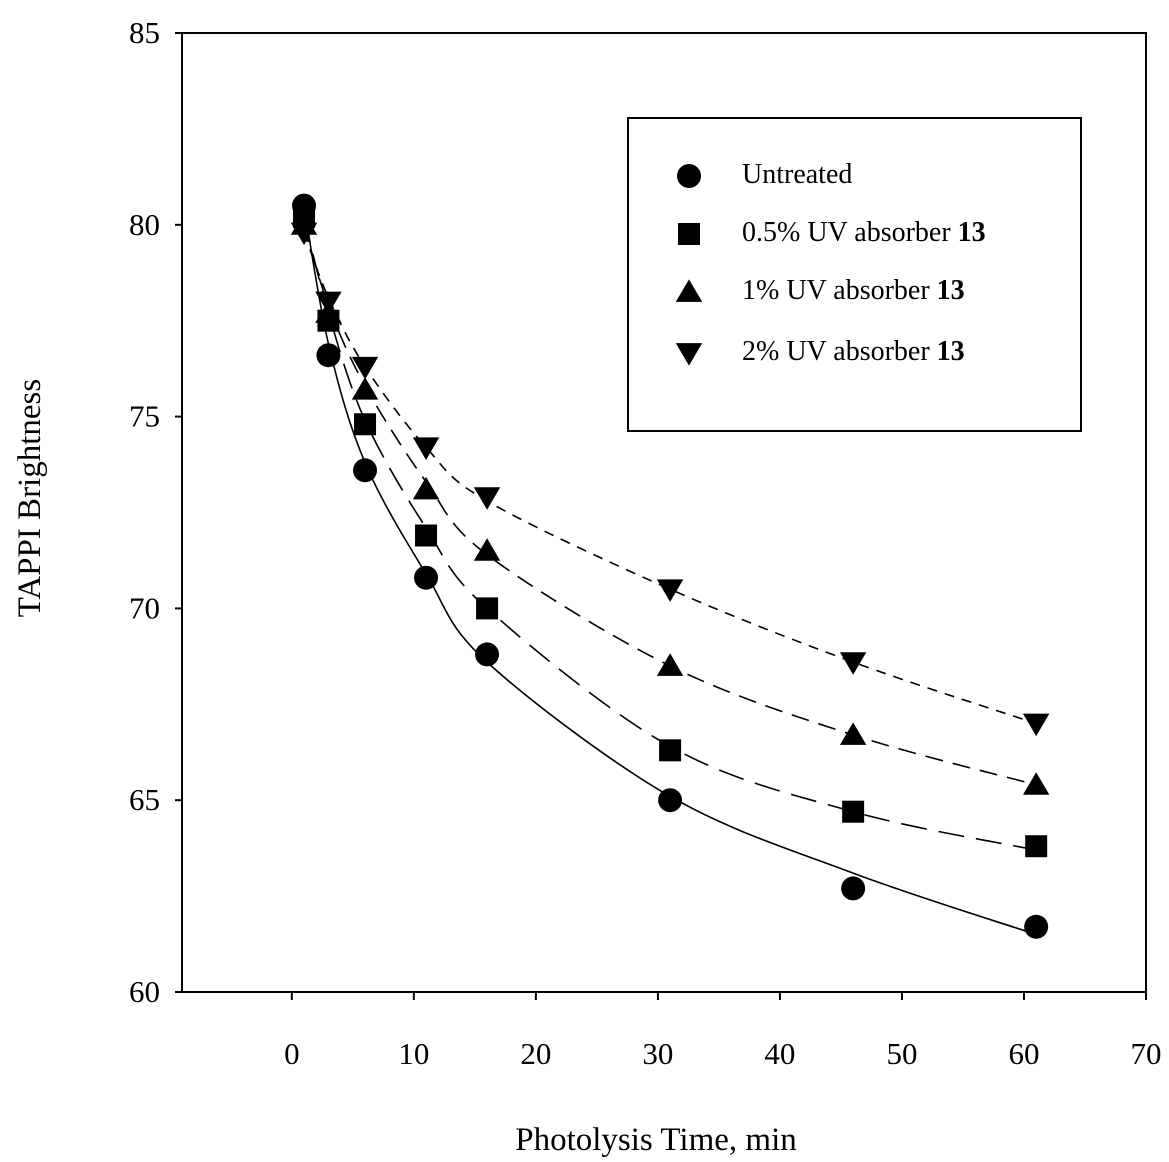 The width and height of the screenshot is (1169, 1162). What do you see at coordinates (144, 224) in the screenshot?
I see `y-tick-label: 80` at bounding box center [144, 224].